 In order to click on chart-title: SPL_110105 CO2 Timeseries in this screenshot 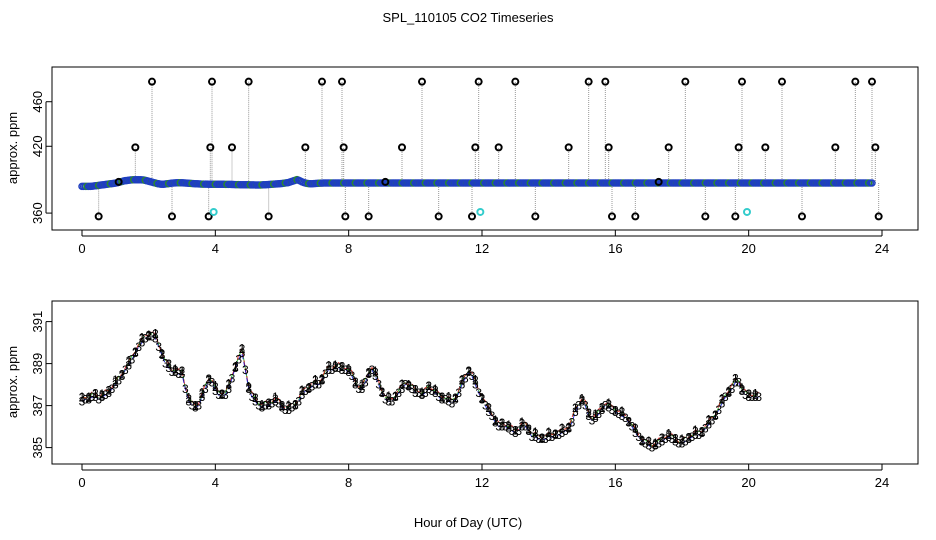, I will do `click(468, 17)`.